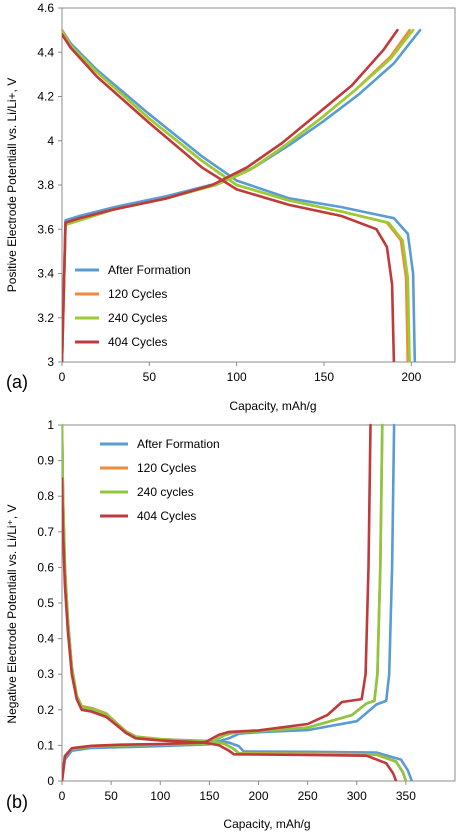 The image size is (474, 833). I want to click on y-tick-label: 3.8, so click(45, 185).